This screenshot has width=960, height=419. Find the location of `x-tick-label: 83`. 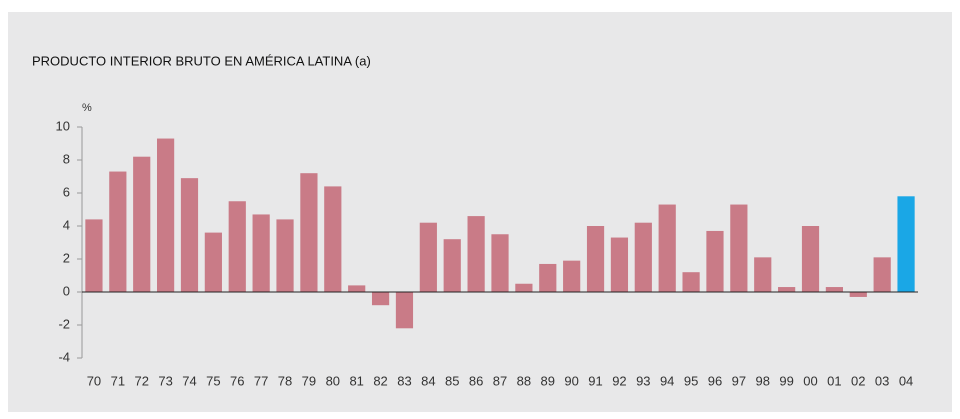

x-tick-label: 83 is located at coordinates (404, 380).